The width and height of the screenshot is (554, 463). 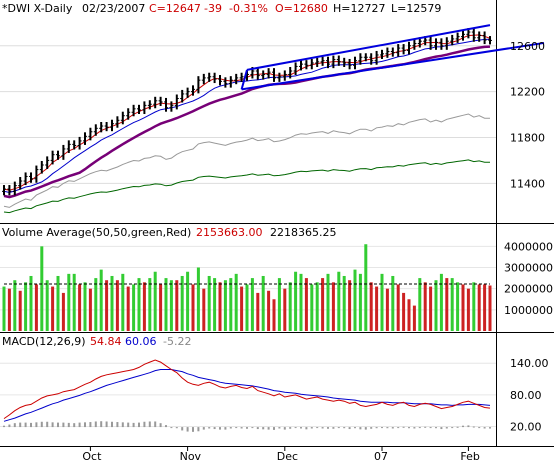 I want to click on macd-tick-labels: 20.00 80.00 140.00, so click(x=529, y=395).